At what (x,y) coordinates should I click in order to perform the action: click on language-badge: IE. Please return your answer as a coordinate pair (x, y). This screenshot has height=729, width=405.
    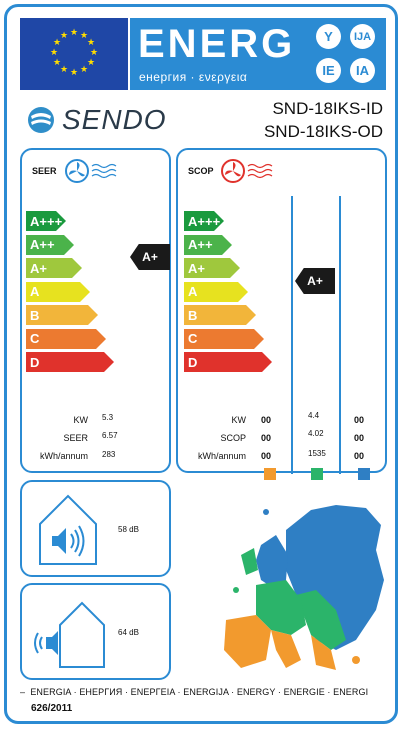
    Looking at the image, I should click on (328, 70).